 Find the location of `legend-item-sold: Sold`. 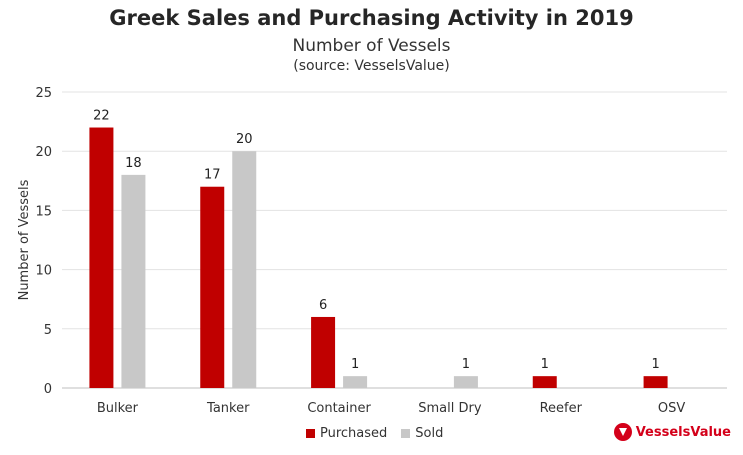

legend-item-sold: Sold is located at coordinates (422, 433).